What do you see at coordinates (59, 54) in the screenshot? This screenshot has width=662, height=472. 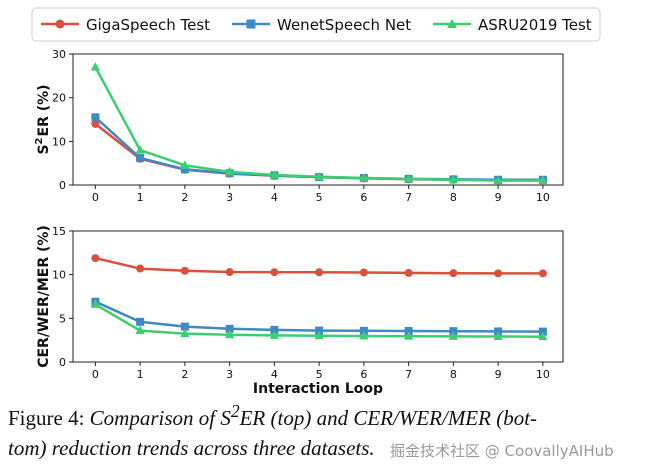 I see `top-ytick-label: 30` at bounding box center [59, 54].